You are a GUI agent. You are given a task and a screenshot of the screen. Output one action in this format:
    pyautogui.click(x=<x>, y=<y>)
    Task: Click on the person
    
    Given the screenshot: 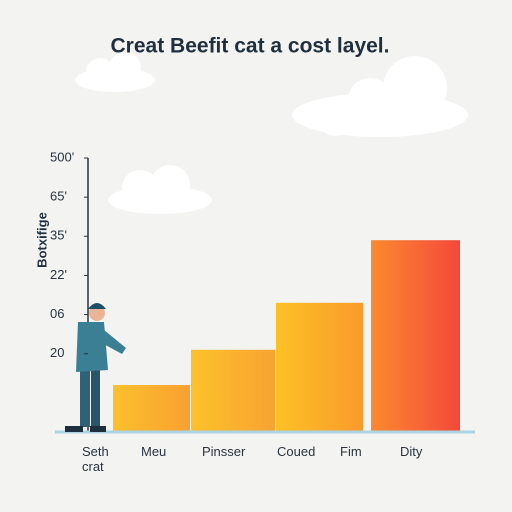 What is the action you would take?
    pyautogui.click(x=95, y=367)
    